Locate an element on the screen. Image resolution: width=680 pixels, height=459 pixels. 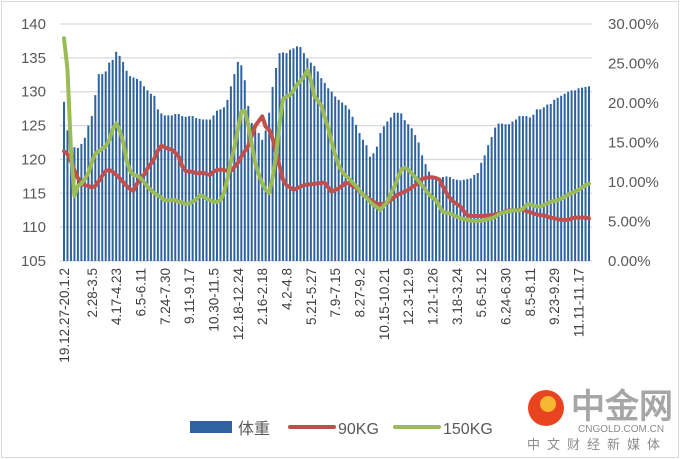
right-tick-label: 10.00% is located at coordinates (633, 182).